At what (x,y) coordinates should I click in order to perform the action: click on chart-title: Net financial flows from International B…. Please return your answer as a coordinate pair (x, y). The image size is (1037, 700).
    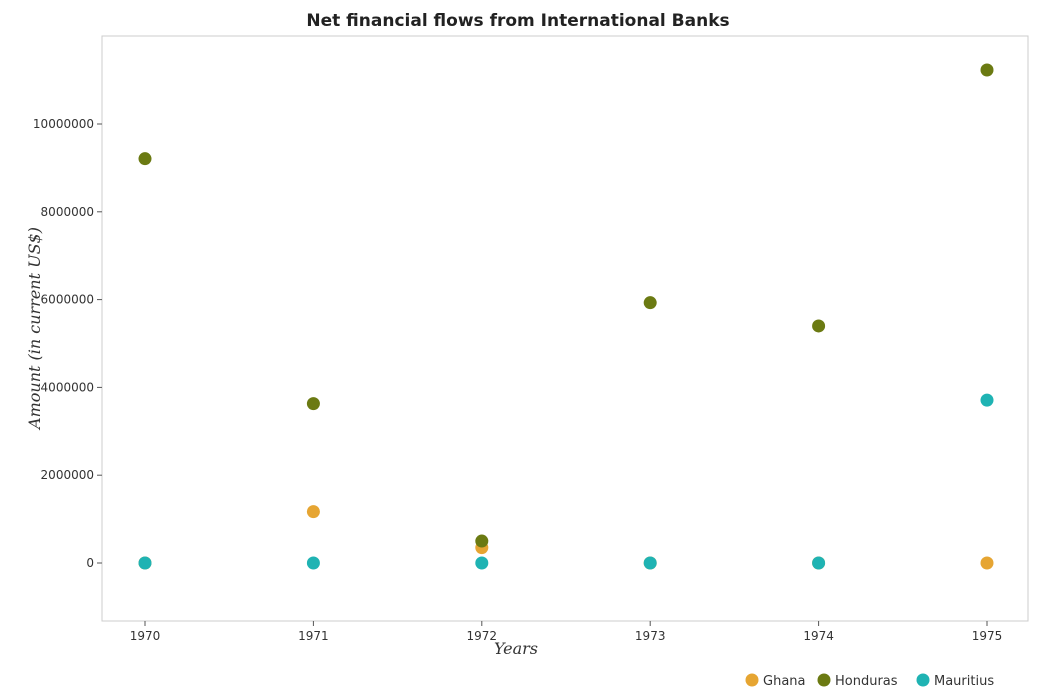
    Looking at the image, I should click on (517, 21).